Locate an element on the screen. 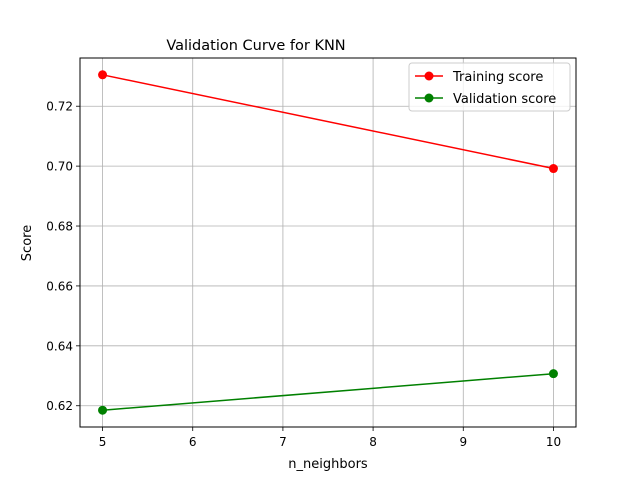  y-tick-label: 0.72 is located at coordinates (59, 107).